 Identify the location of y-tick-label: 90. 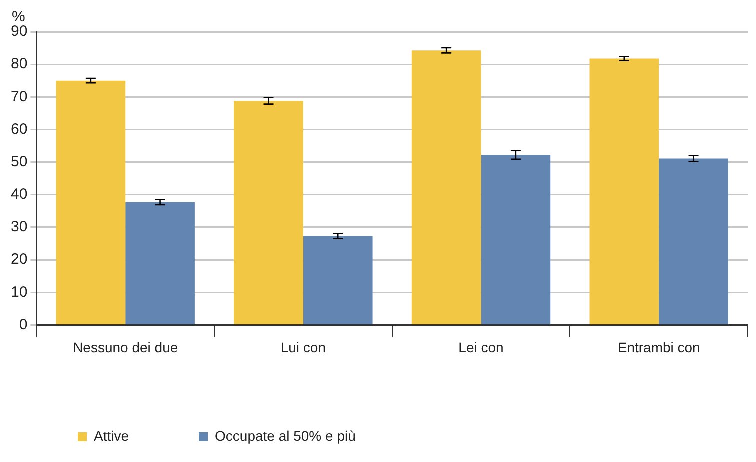
(19, 31).